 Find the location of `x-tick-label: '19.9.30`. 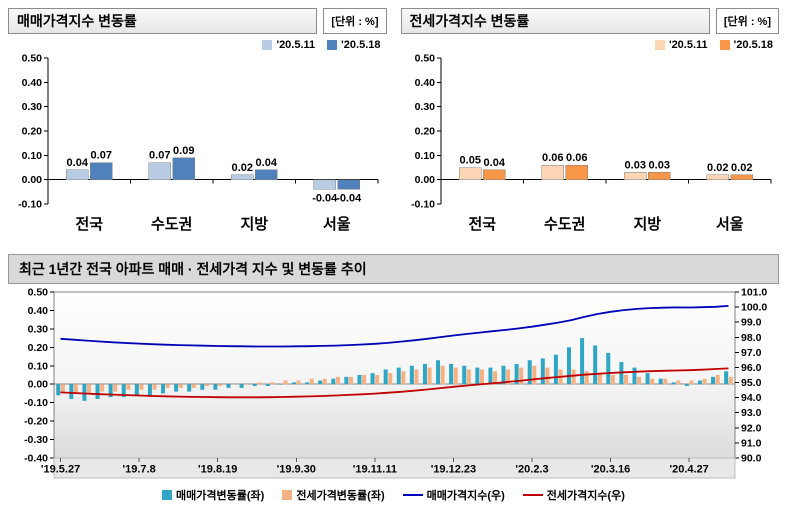

x-tick-label: '19.9.30 is located at coordinates (296, 470).